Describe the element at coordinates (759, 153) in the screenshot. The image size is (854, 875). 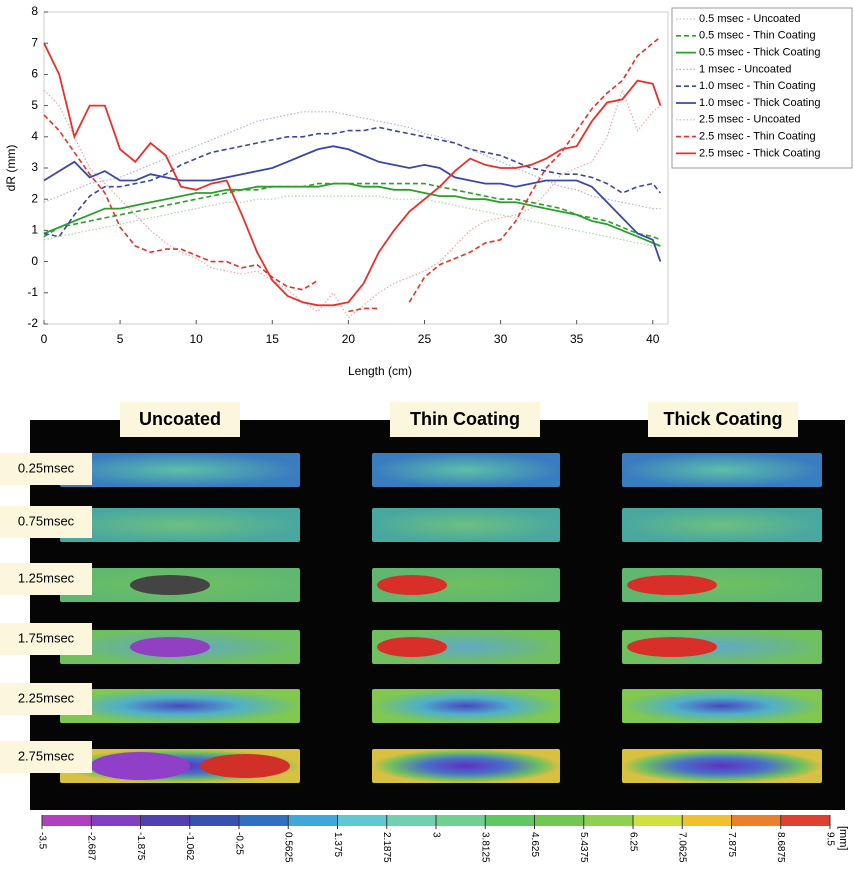
I see `legend-label: 2.5 msec - Thick Coating` at that location.